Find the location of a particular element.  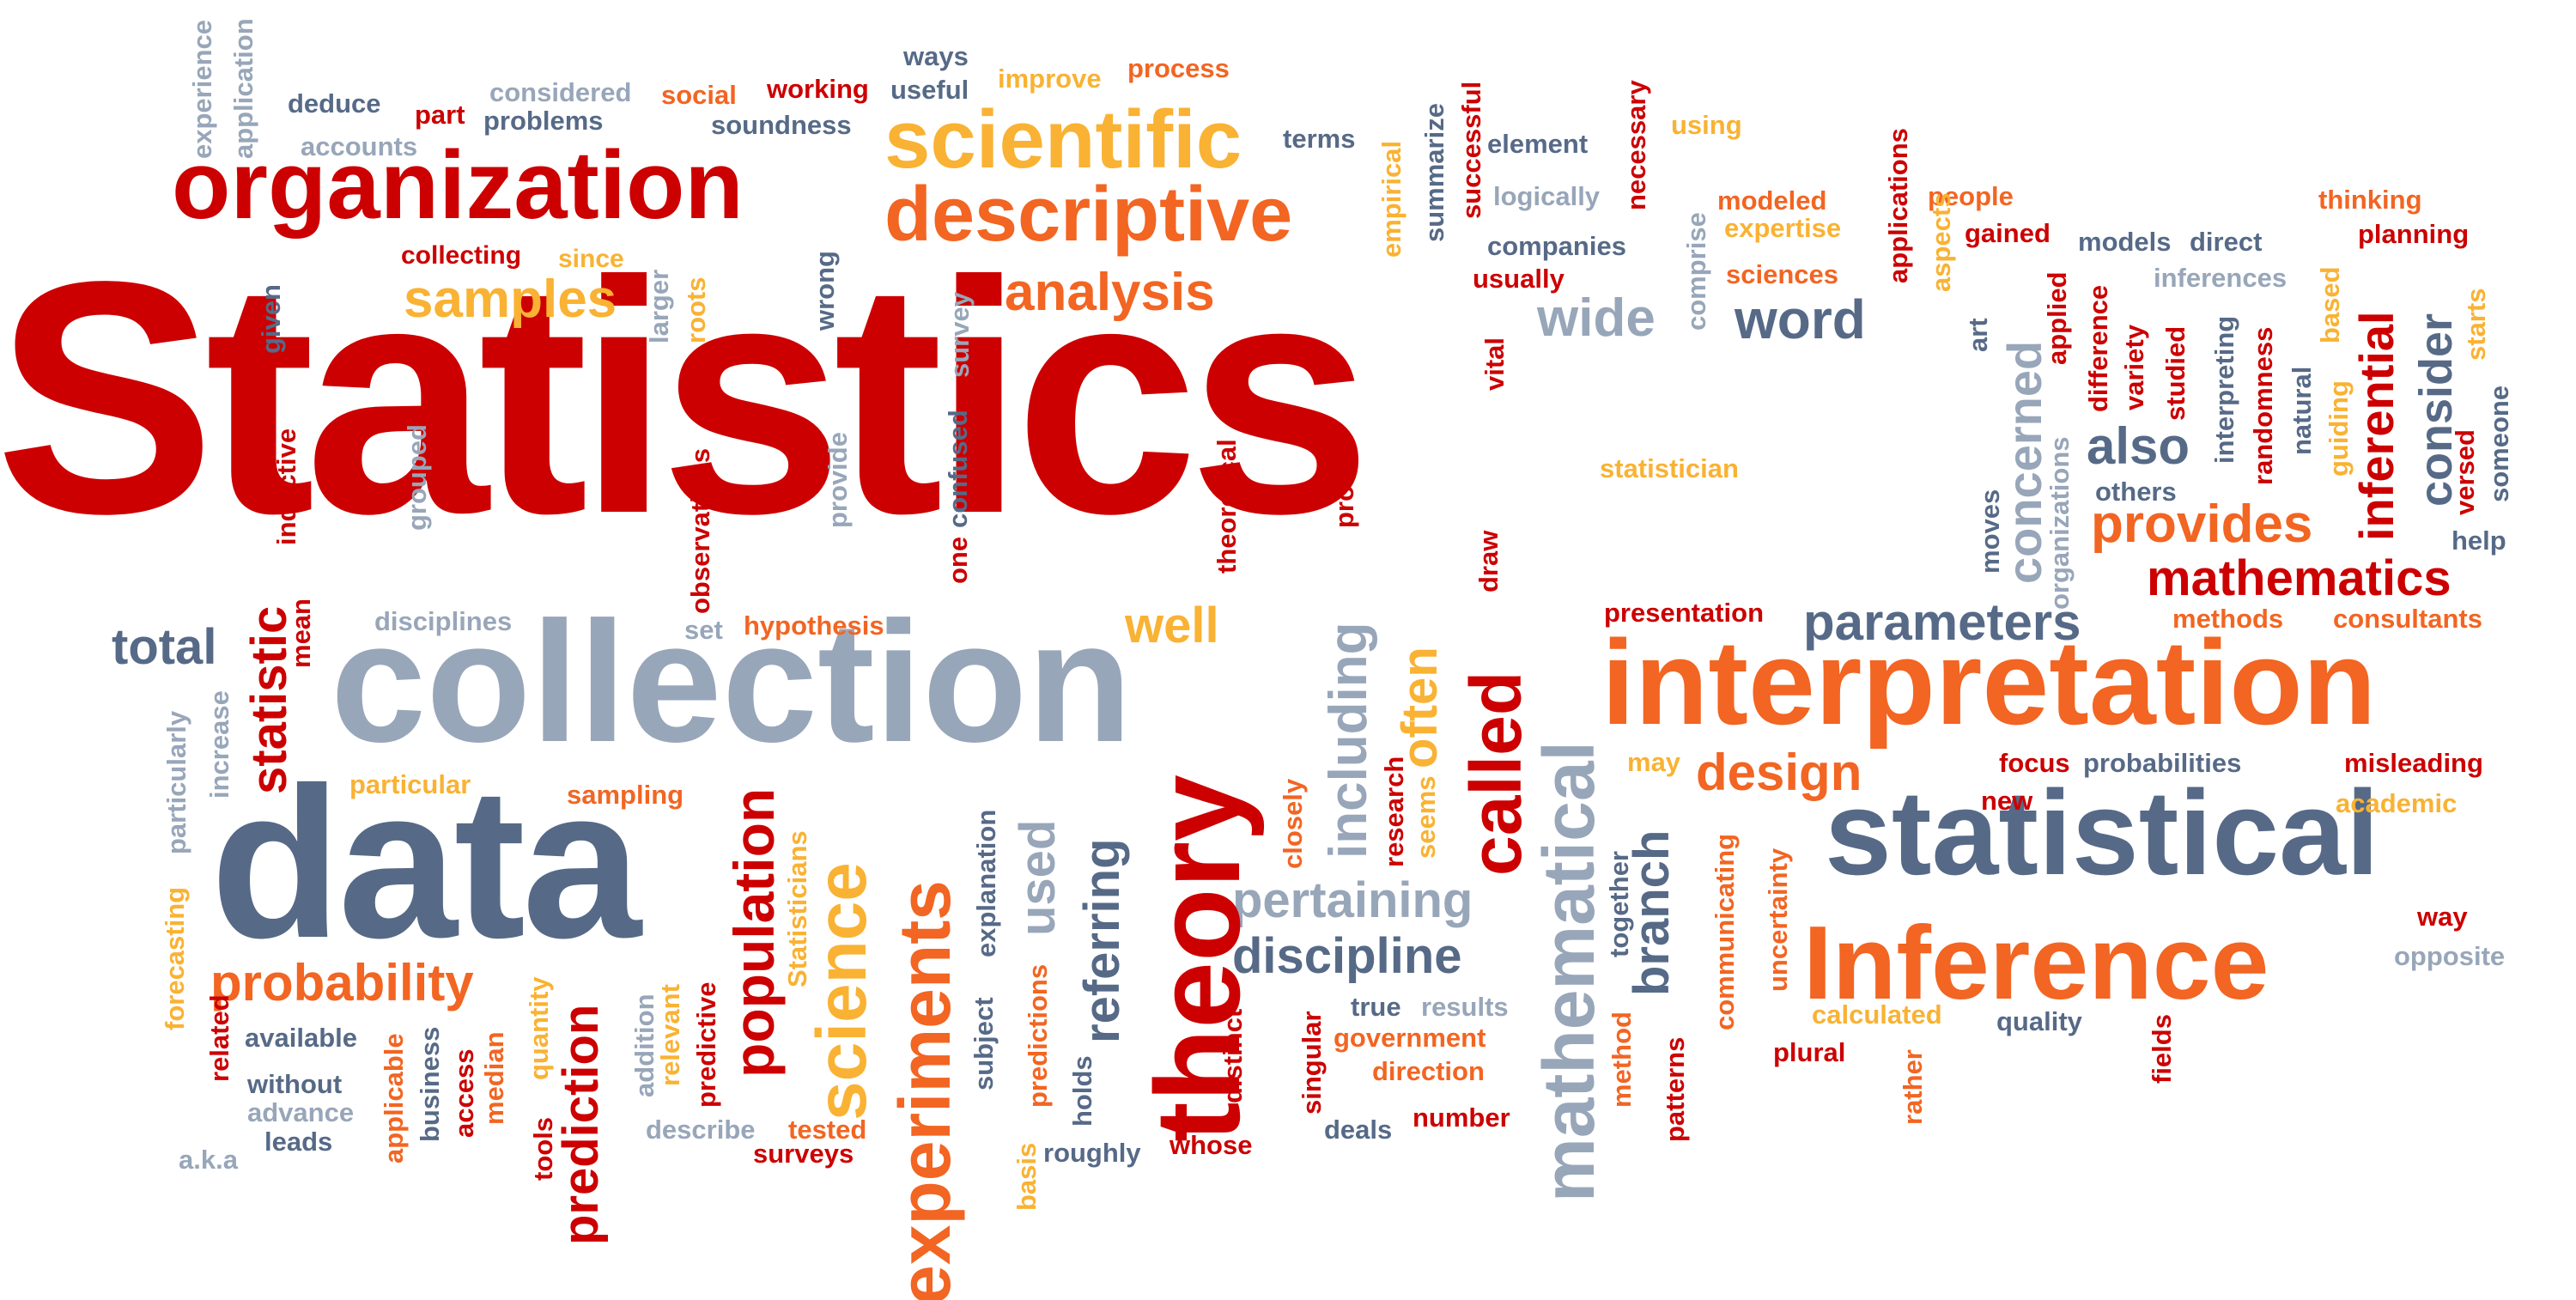

word-way: way is located at coordinates (2442, 917).